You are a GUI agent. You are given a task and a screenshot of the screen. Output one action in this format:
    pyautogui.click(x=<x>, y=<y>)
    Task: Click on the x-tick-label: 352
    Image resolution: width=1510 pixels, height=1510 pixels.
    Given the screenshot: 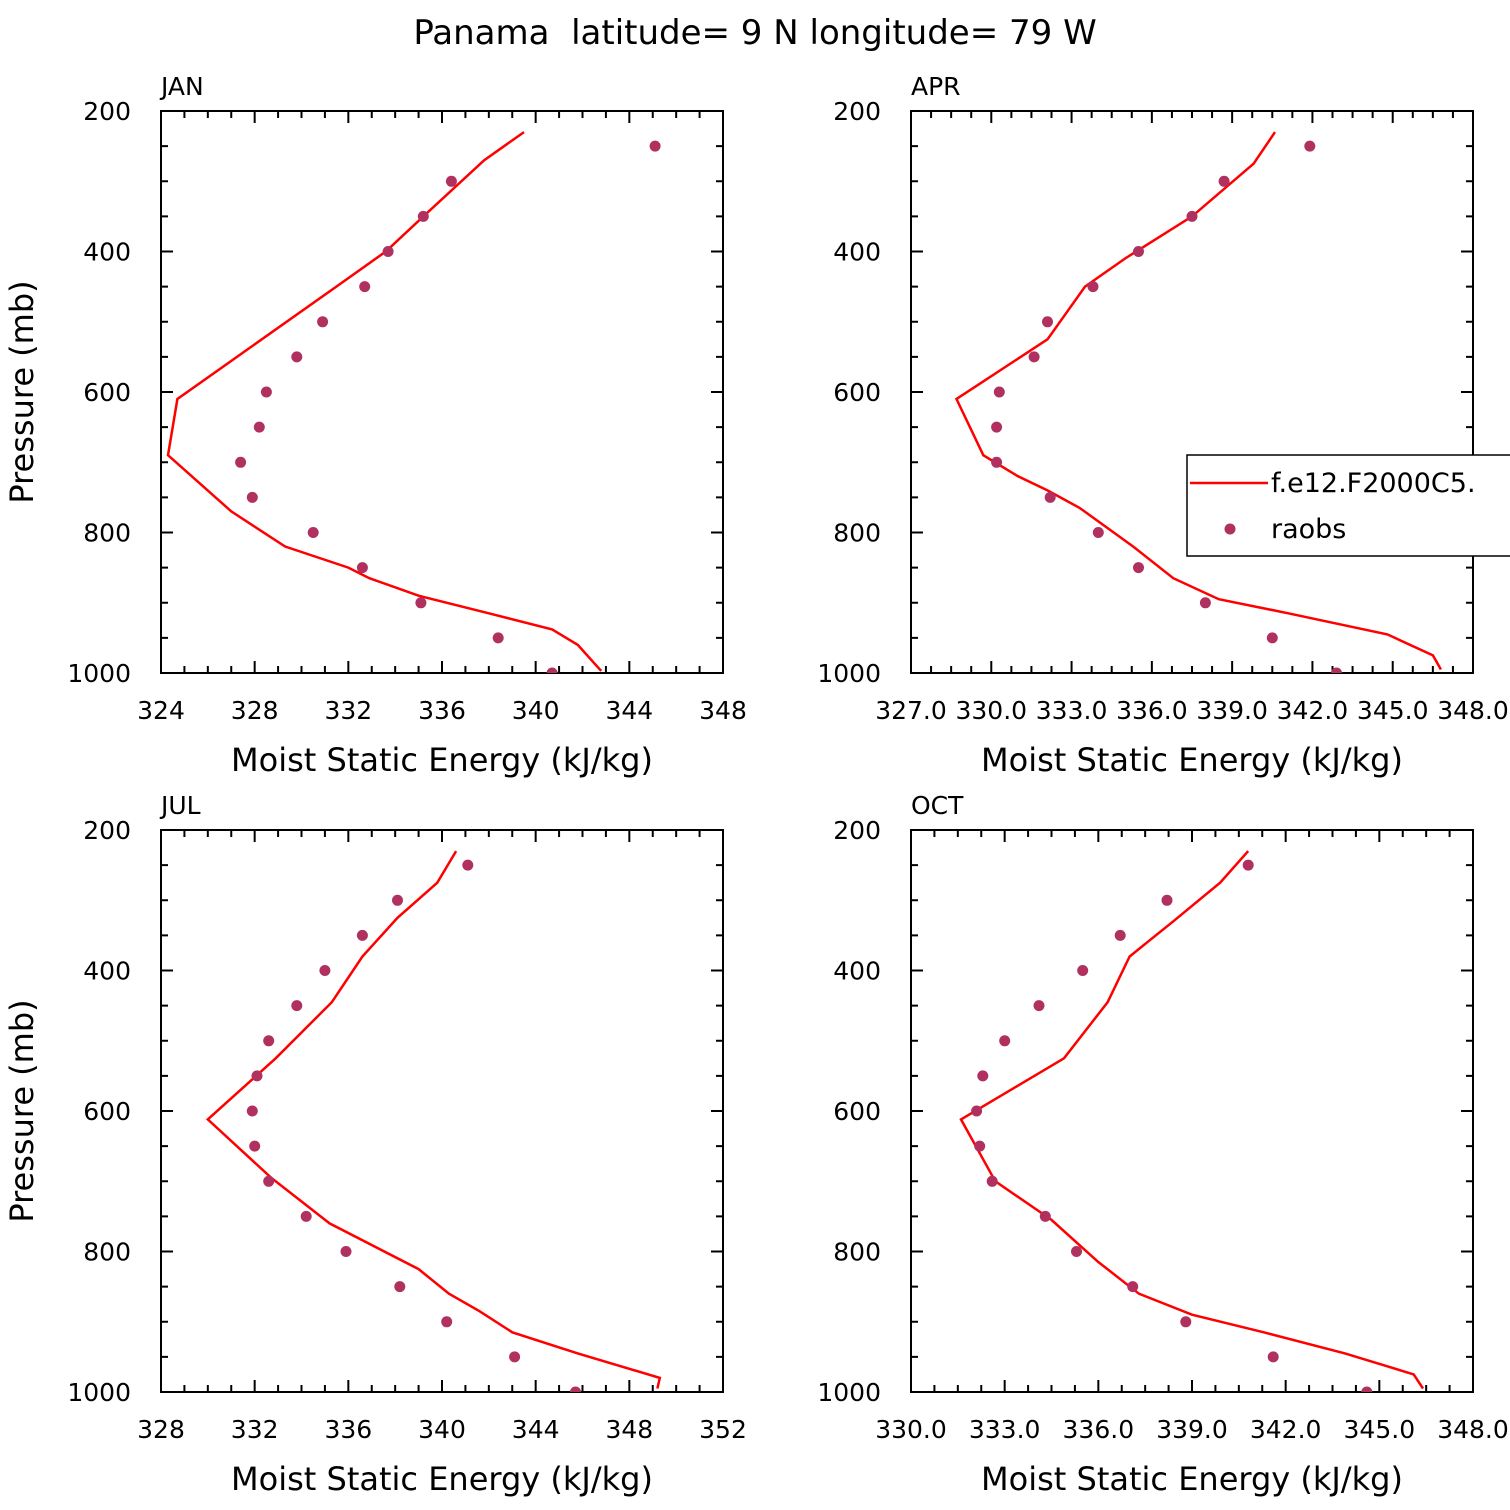 What is the action you would take?
    pyautogui.click(x=723, y=1429)
    